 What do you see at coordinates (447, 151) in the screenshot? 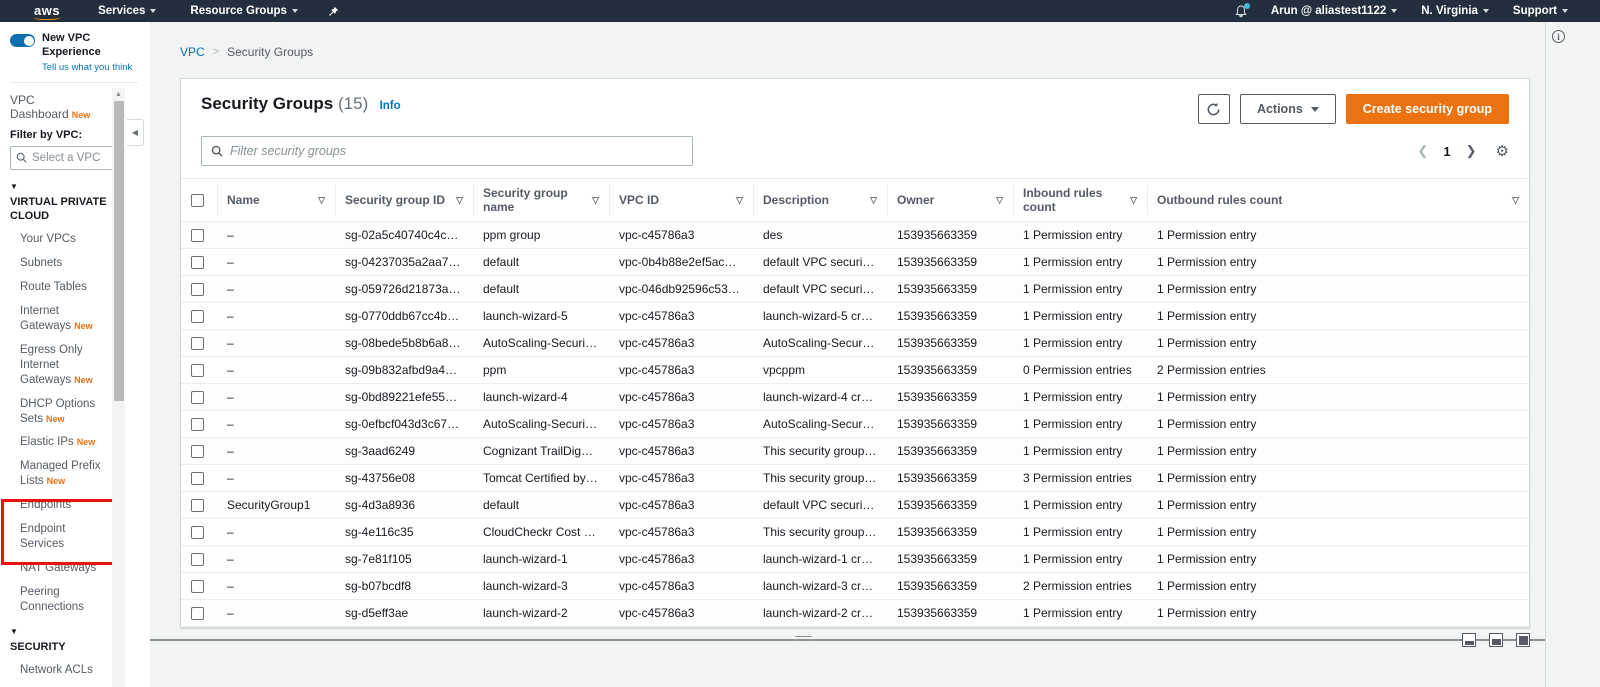
I see `table-filter-input: Filter security groups` at bounding box center [447, 151].